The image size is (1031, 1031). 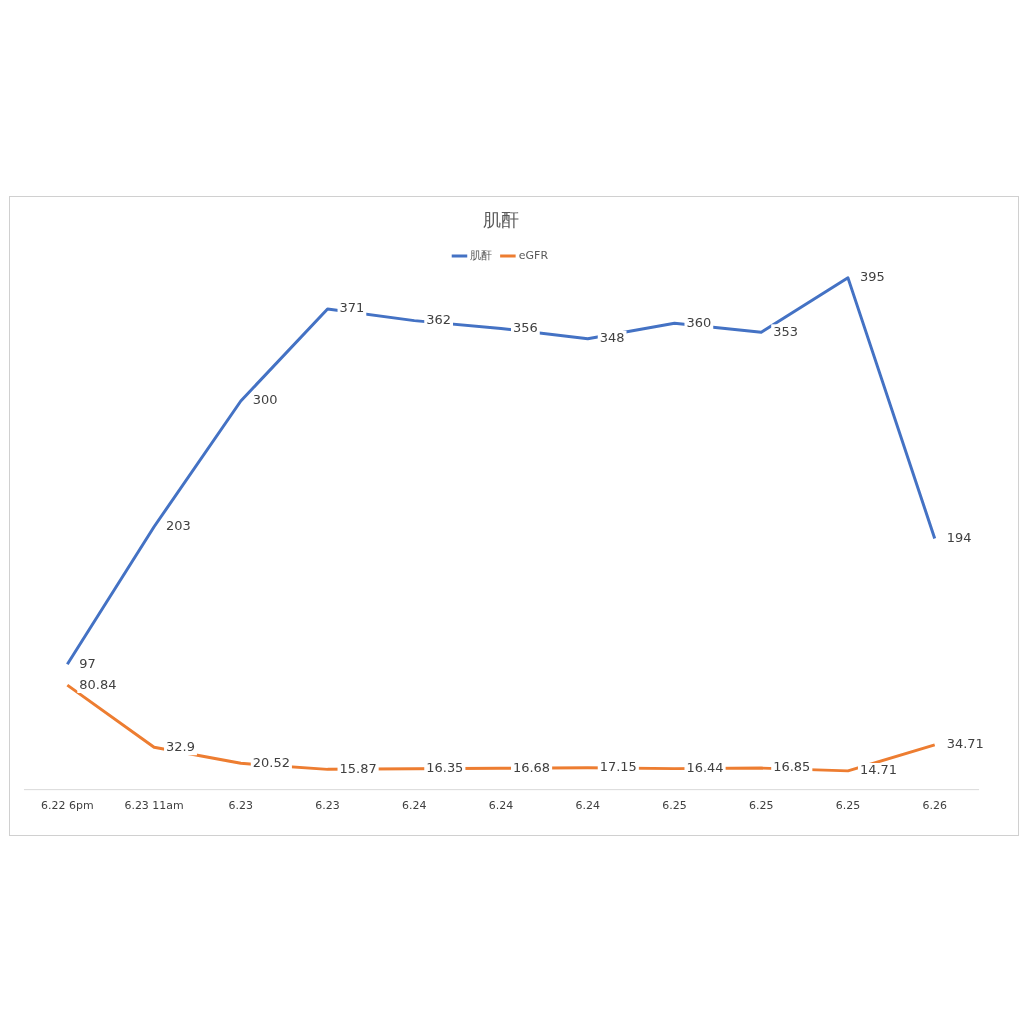 What do you see at coordinates (785, 331) in the screenshot?
I see `data-label: 353` at bounding box center [785, 331].